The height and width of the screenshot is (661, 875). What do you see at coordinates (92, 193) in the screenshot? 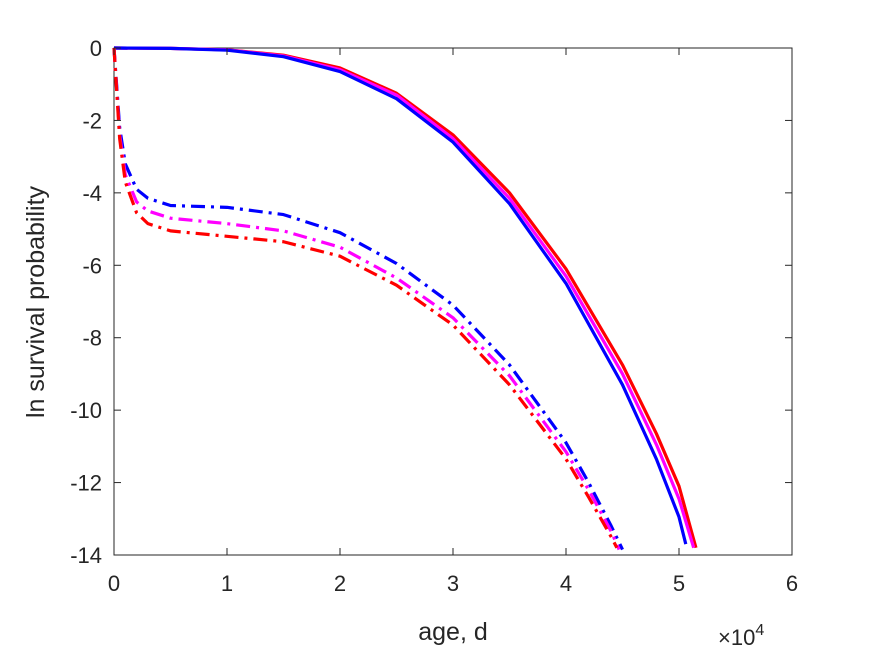
I see `y-tick-label: -4` at bounding box center [92, 193].